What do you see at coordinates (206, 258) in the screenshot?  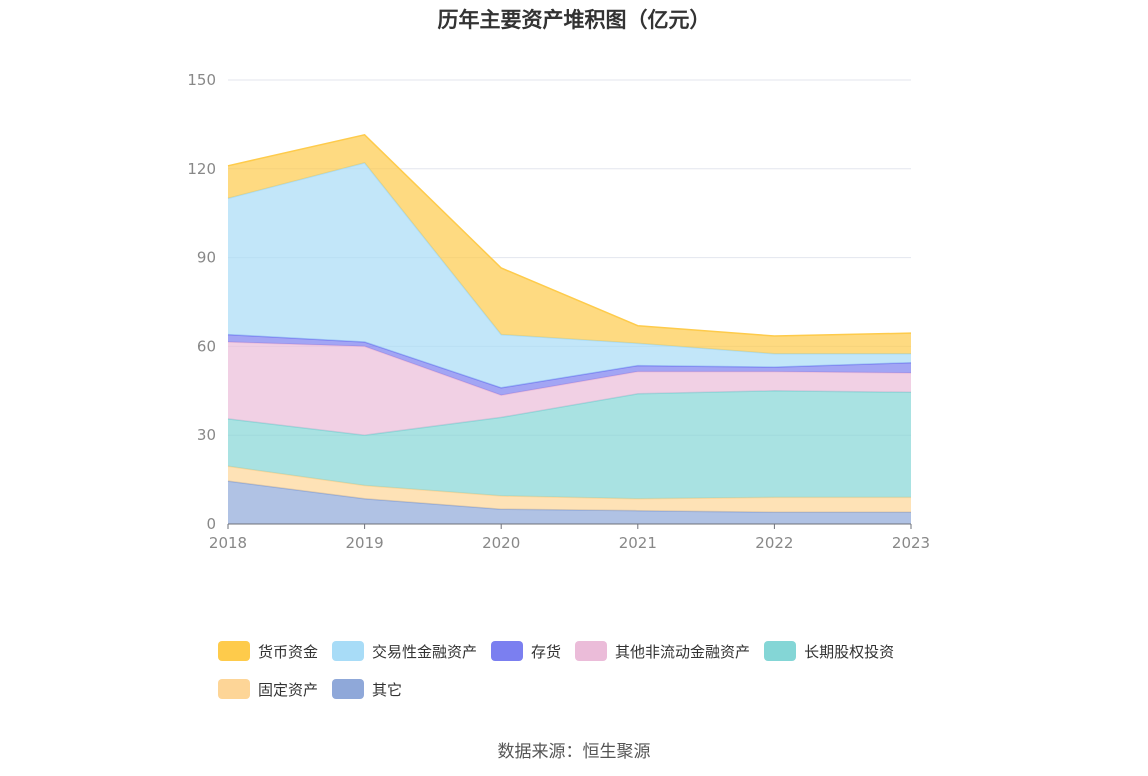 I see `y-tick-label: 90` at bounding box center [206, 258].